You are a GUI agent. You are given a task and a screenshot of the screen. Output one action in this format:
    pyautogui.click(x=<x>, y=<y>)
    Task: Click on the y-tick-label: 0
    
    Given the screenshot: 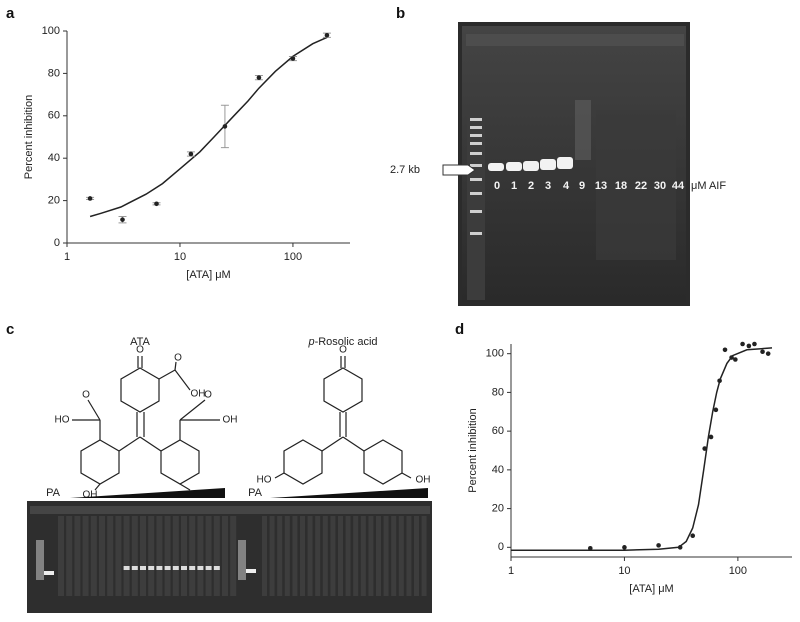 What is the action you would take?
    pyautogui.click(x=57, y=243)
    